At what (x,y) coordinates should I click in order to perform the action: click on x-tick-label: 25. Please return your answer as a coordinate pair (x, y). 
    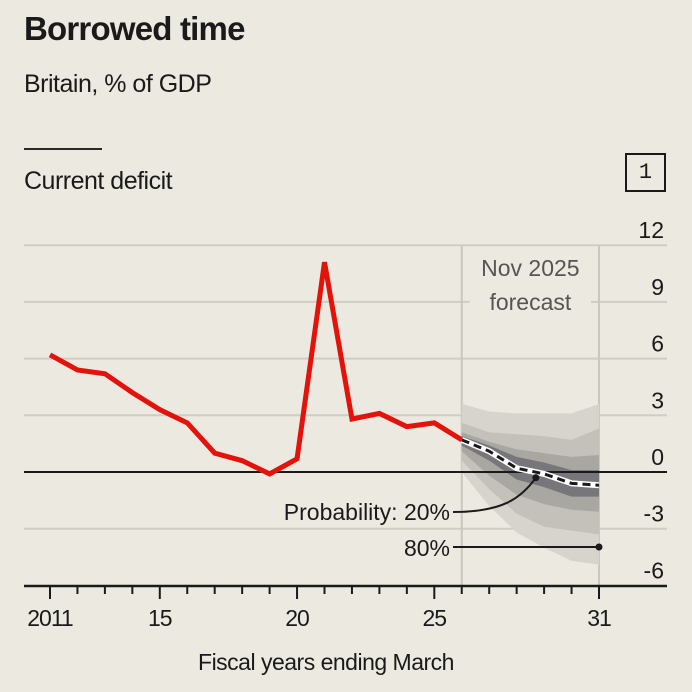
    Looking at the image, I should click on (435, 618).